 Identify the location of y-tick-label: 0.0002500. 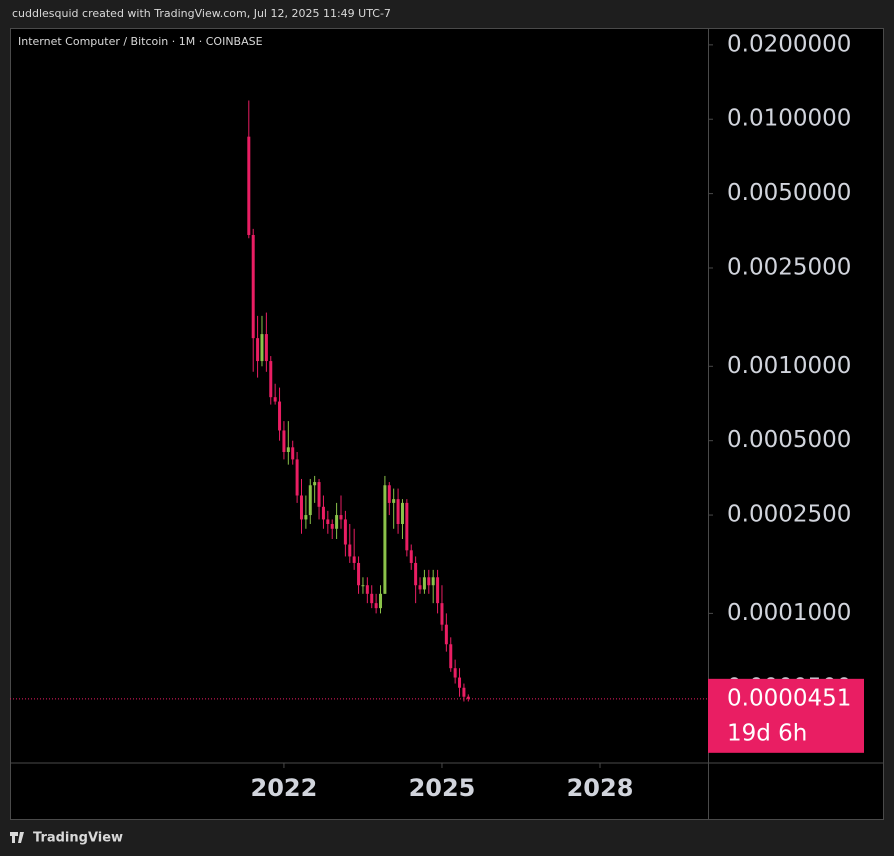
(789, 515).